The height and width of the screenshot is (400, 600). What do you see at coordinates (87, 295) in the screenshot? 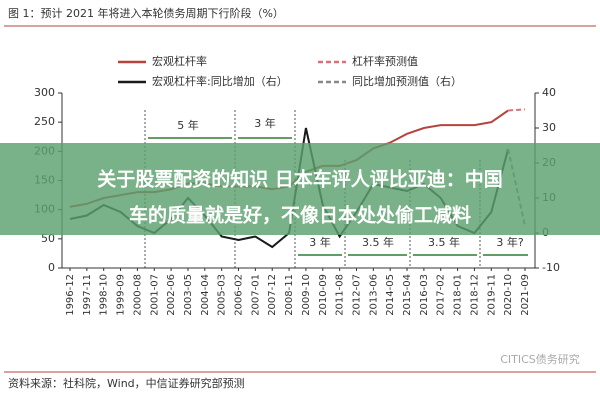
I see `x-tick-label: 1997-11` at bounding box center [87, 295].